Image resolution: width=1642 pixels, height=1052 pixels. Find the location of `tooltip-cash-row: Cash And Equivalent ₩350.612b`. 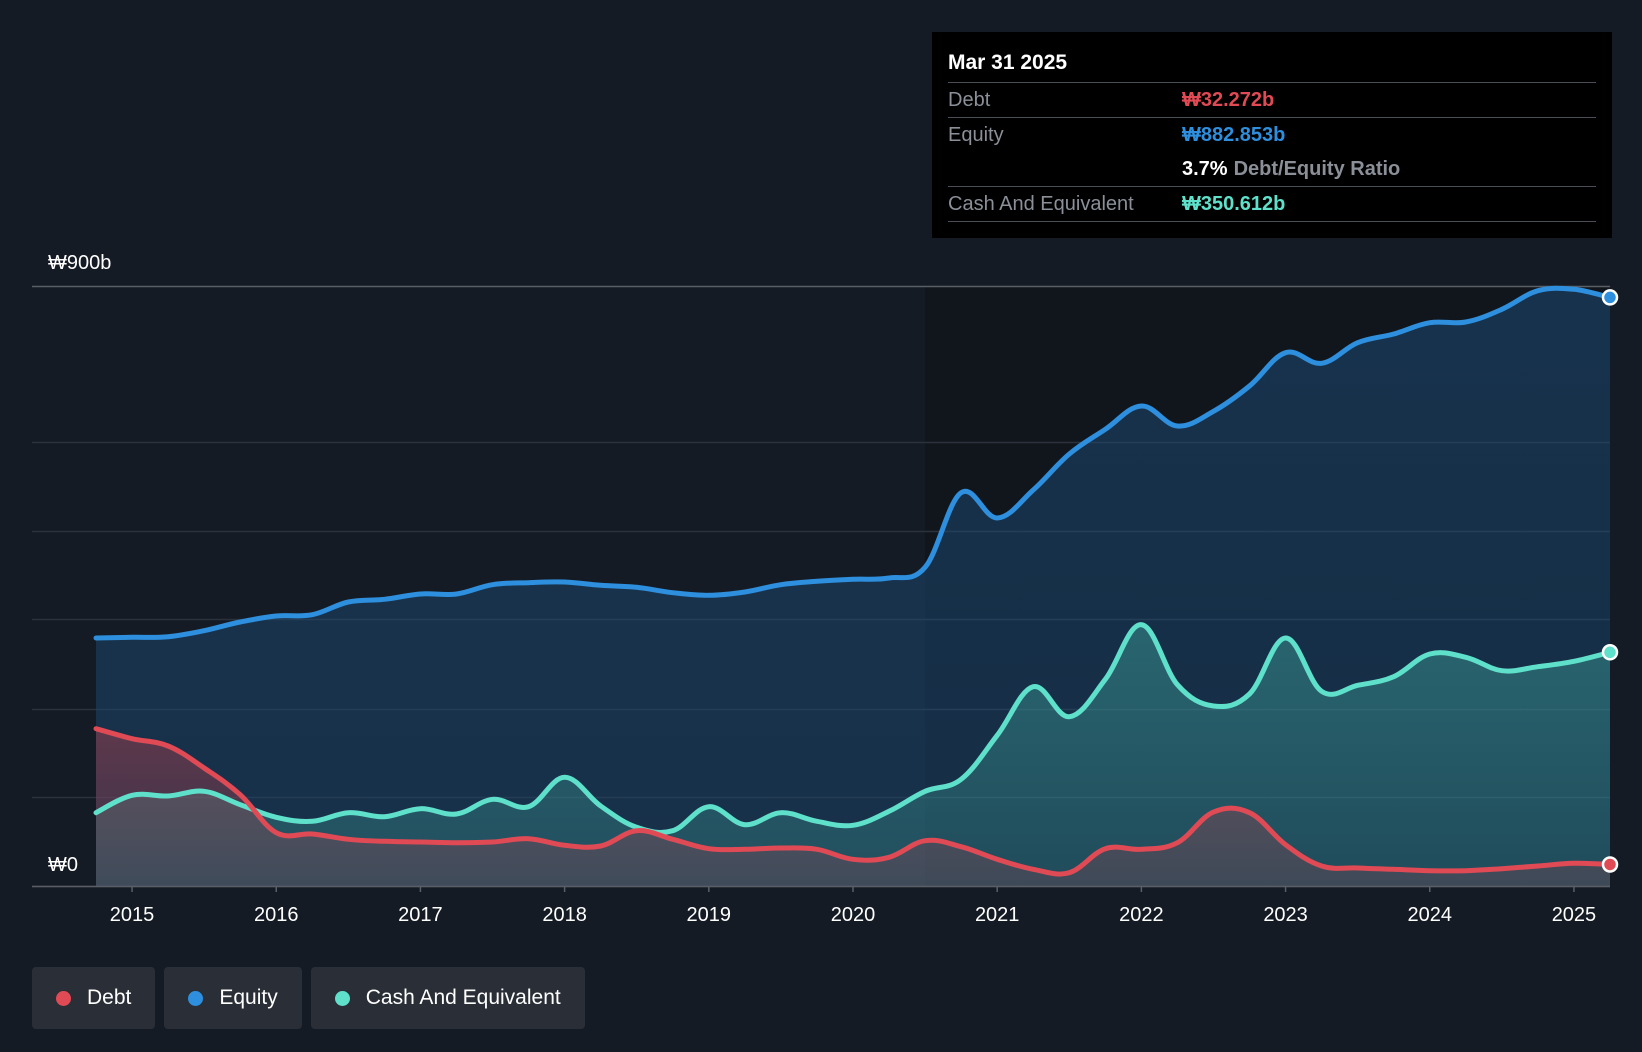

tooltip-cash-row: Cash And Equivalent ₩350.612b is located at coordinates (1272, 204).